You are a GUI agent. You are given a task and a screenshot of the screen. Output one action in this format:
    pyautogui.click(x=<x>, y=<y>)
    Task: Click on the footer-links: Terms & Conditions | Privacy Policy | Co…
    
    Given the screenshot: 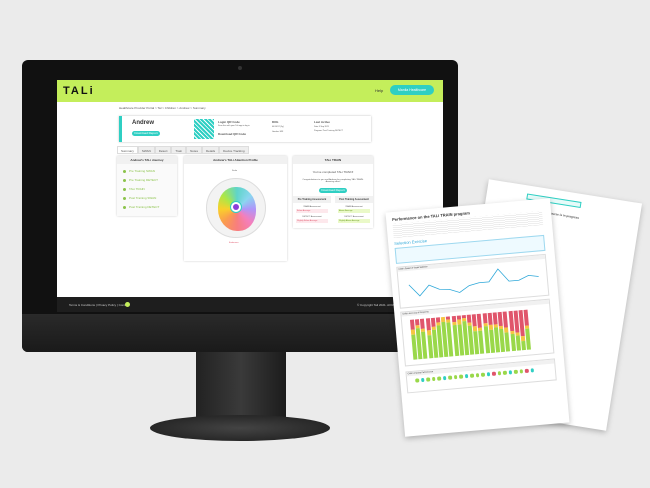 What is the action you would take?
    pyautogui.click(x=99, y=305)
    